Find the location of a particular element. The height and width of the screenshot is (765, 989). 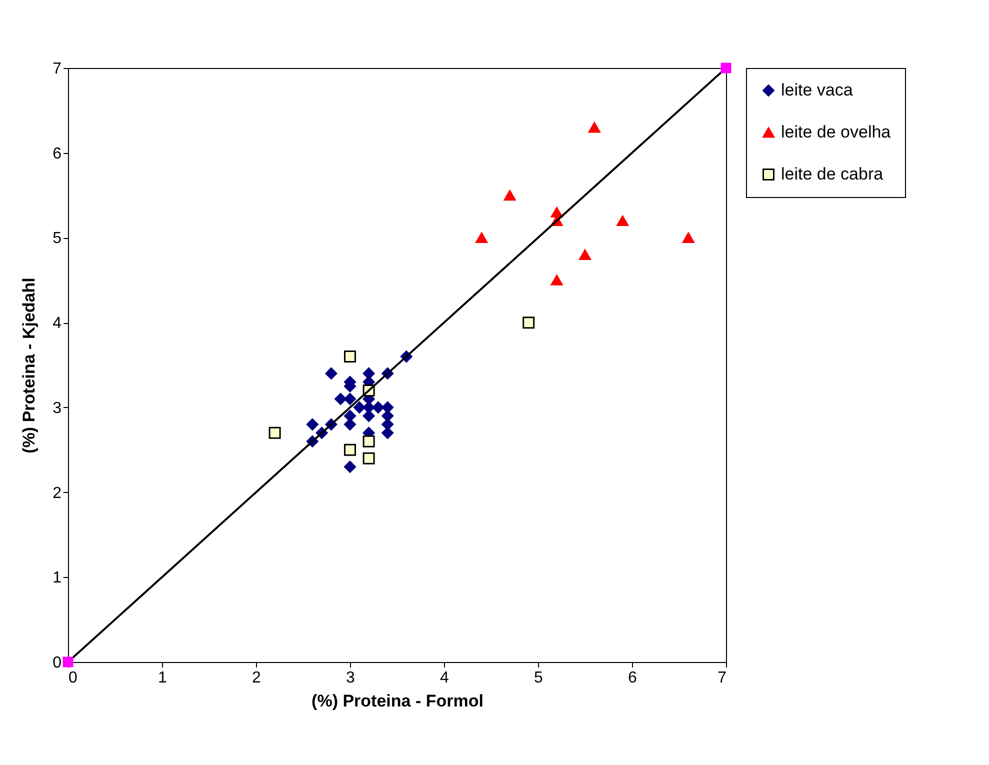

x-tick-label: 6 is located at coordinates (633, 678).